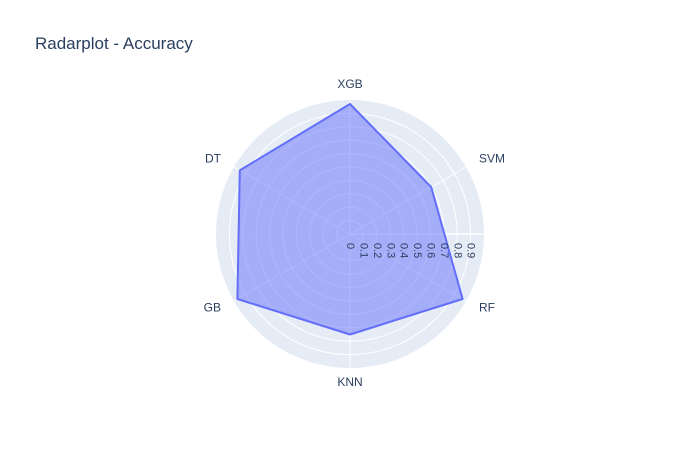  Describe the element at coordinates (349, 84) in the screenshot. I see `category-label-xgb: XGB` at that location.